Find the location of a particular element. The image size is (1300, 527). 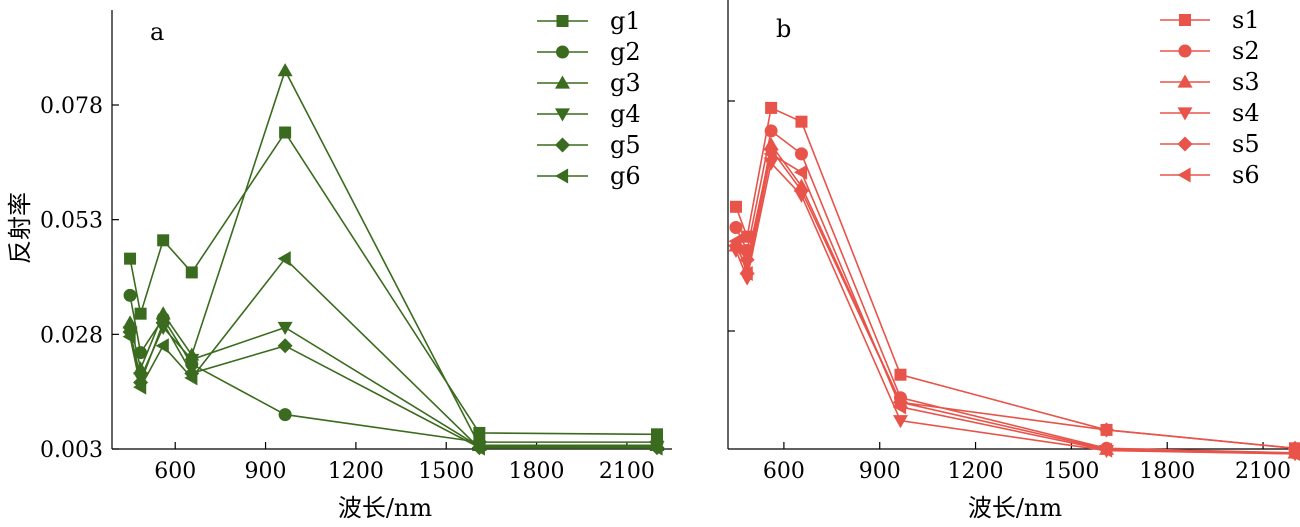

legend-label-s3: s3 is located at coordinates (1246, 82).